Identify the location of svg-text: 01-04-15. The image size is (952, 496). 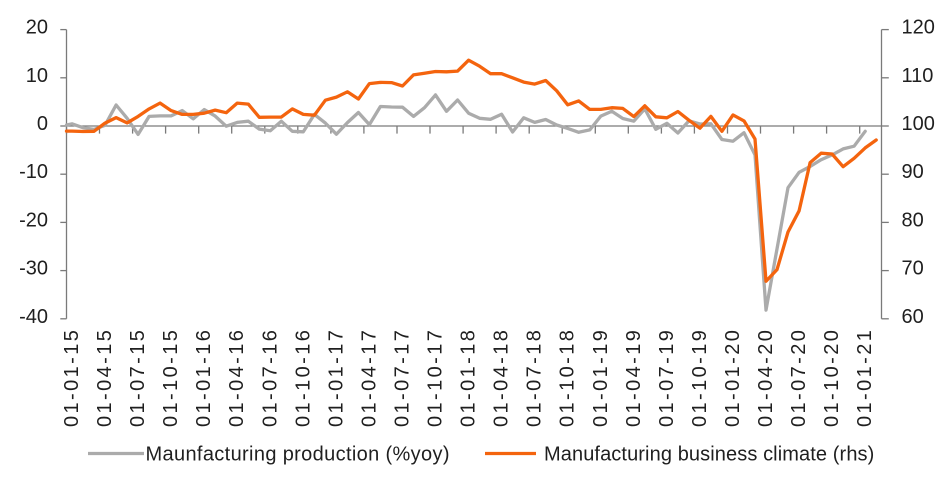
(105, 377).